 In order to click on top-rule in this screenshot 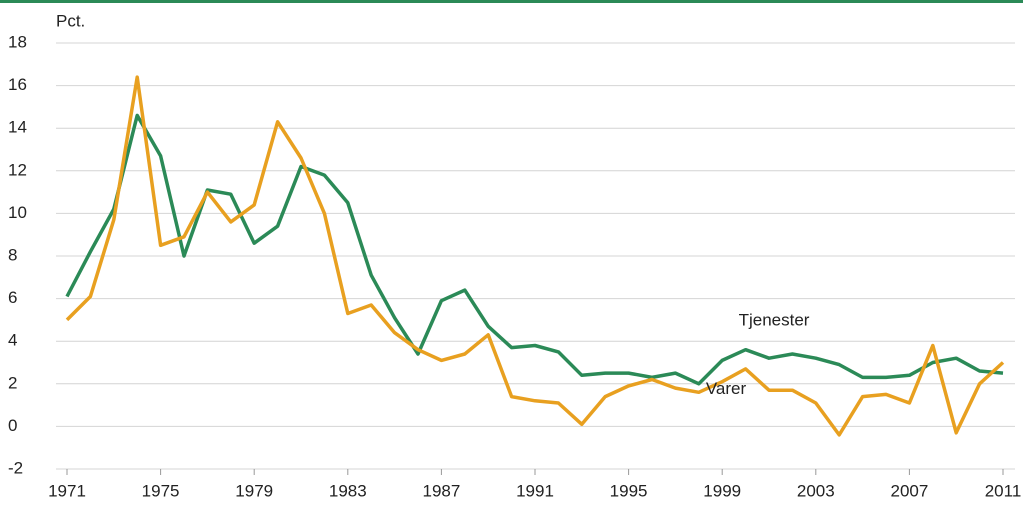, I will do `click(511, 1)`.